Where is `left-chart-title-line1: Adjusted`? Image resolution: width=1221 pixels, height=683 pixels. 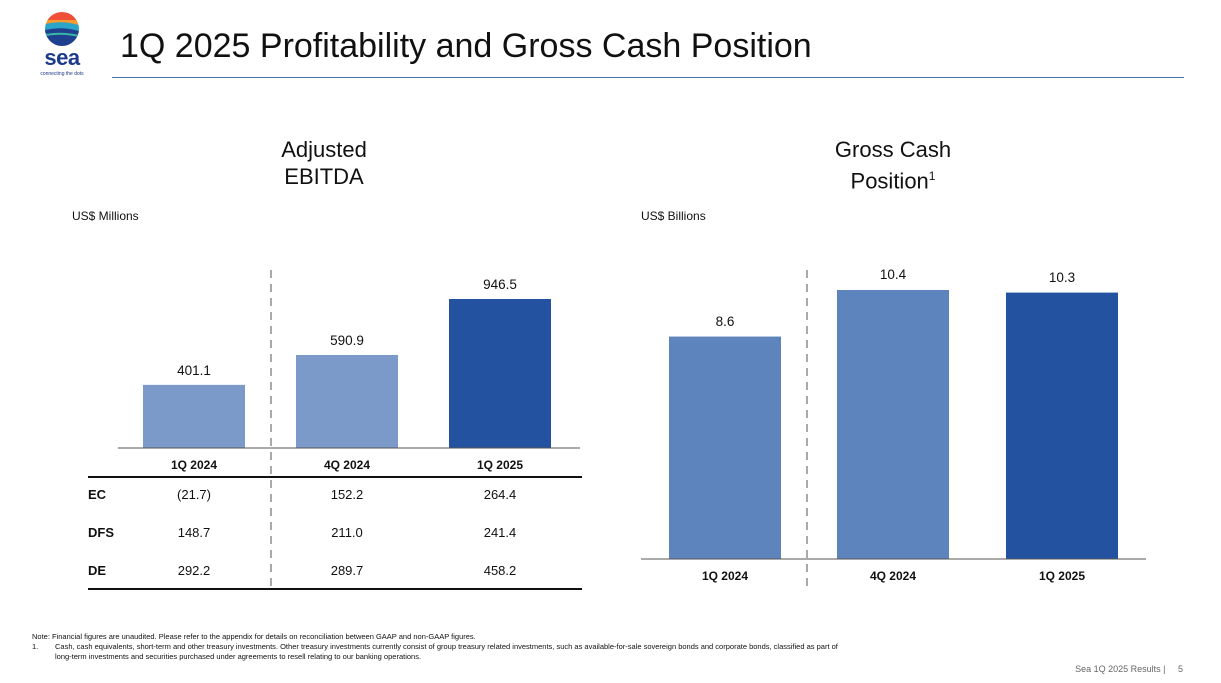 left-chart-title-line1: Adjusted is located at coordinates (324, 149).